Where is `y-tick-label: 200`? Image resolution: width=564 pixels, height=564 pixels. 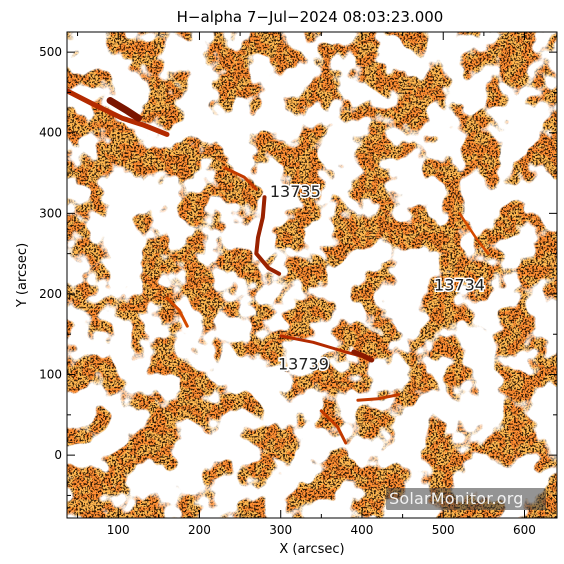
y-tick-label: 200 is located at coordinates (50, 294).